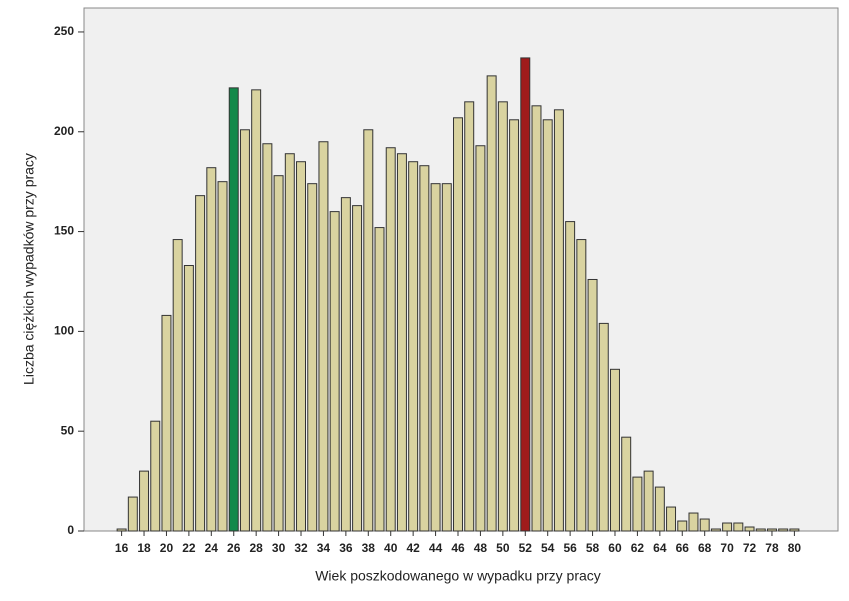 The height and width of the screenshot is (601, 849). What do you see at coordinates (795, 548) in the screenshot?
I see `x-tick-label: 80` at bounding box center [795, 548].